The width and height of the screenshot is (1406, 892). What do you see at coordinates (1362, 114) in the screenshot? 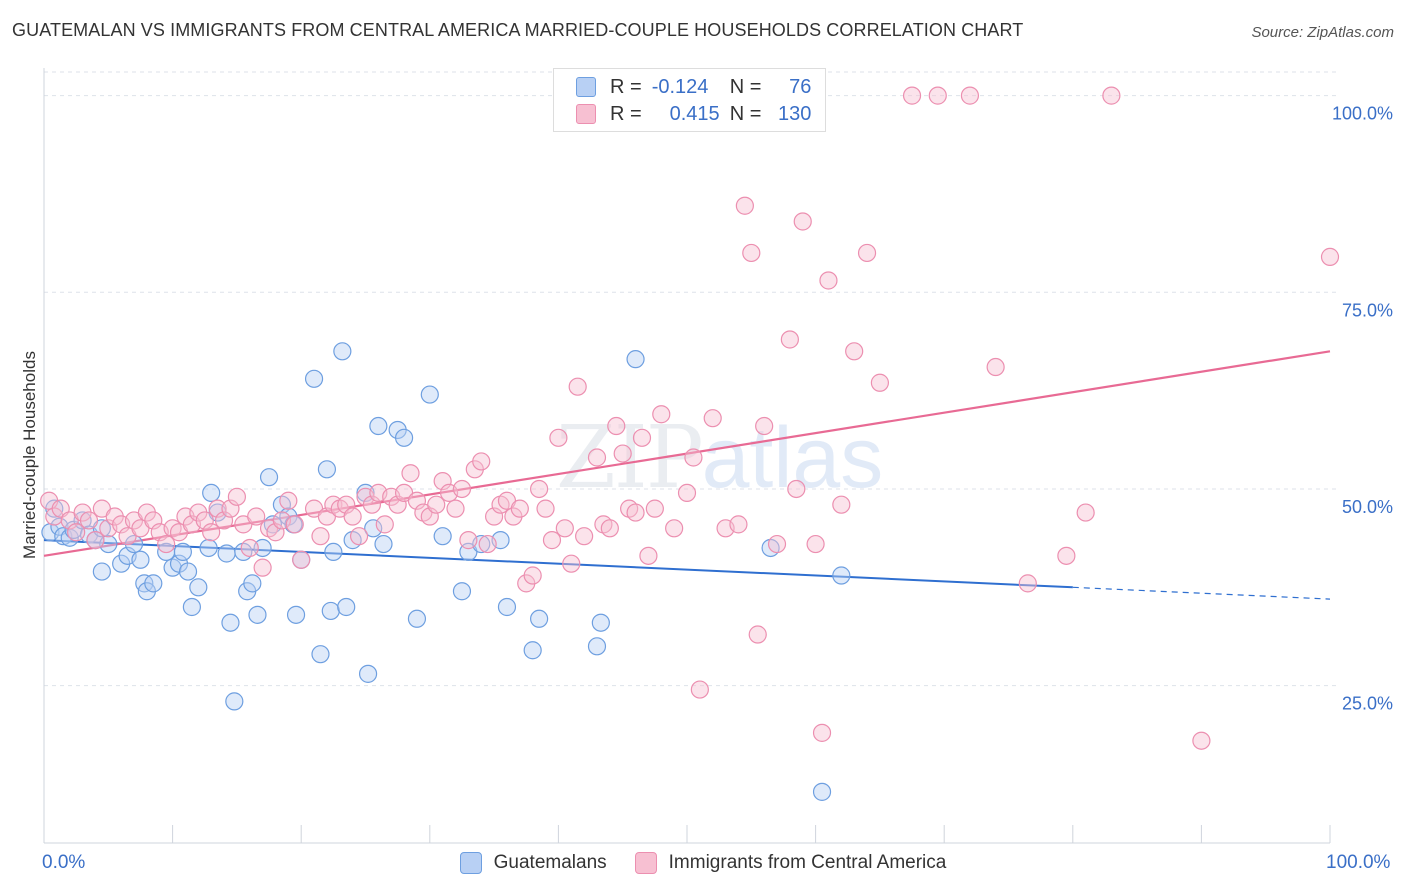
I see `y-tick-label: 100.0%` at bounding box center [1362, 114].